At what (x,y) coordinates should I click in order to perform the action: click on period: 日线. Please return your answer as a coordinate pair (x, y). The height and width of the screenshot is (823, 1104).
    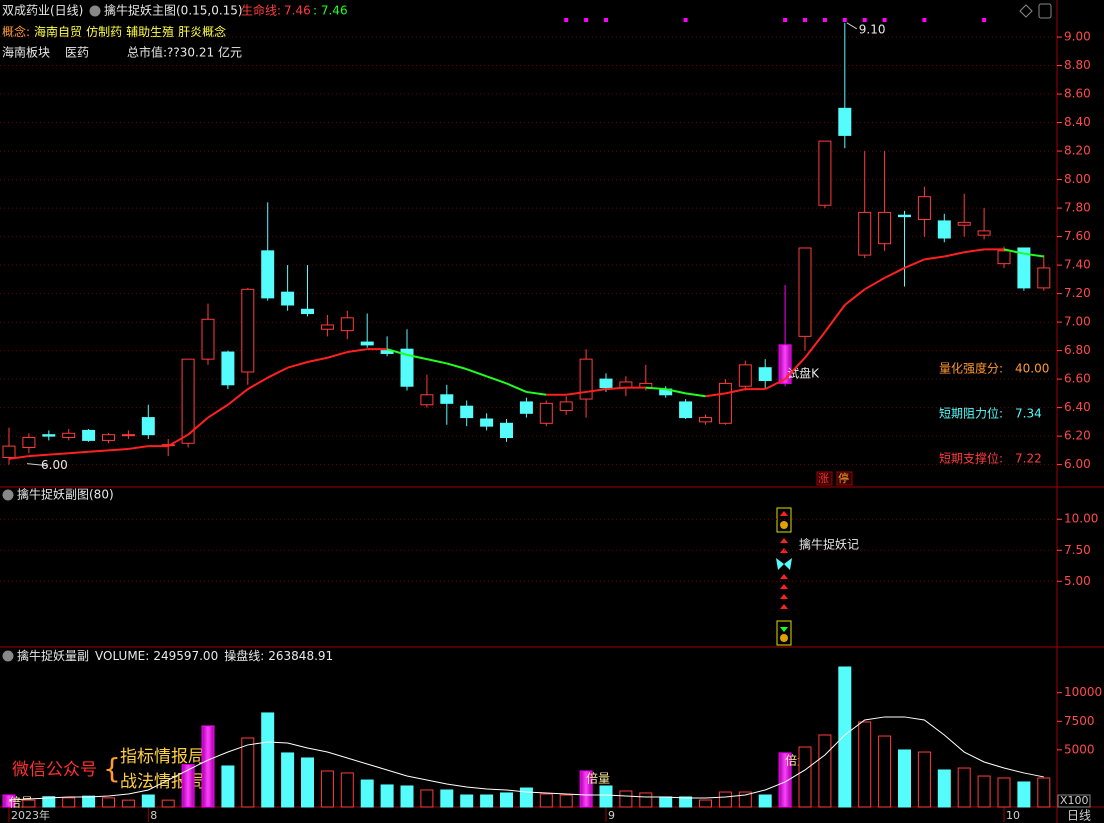
    Looking at the image, I should click on (1079, 816).